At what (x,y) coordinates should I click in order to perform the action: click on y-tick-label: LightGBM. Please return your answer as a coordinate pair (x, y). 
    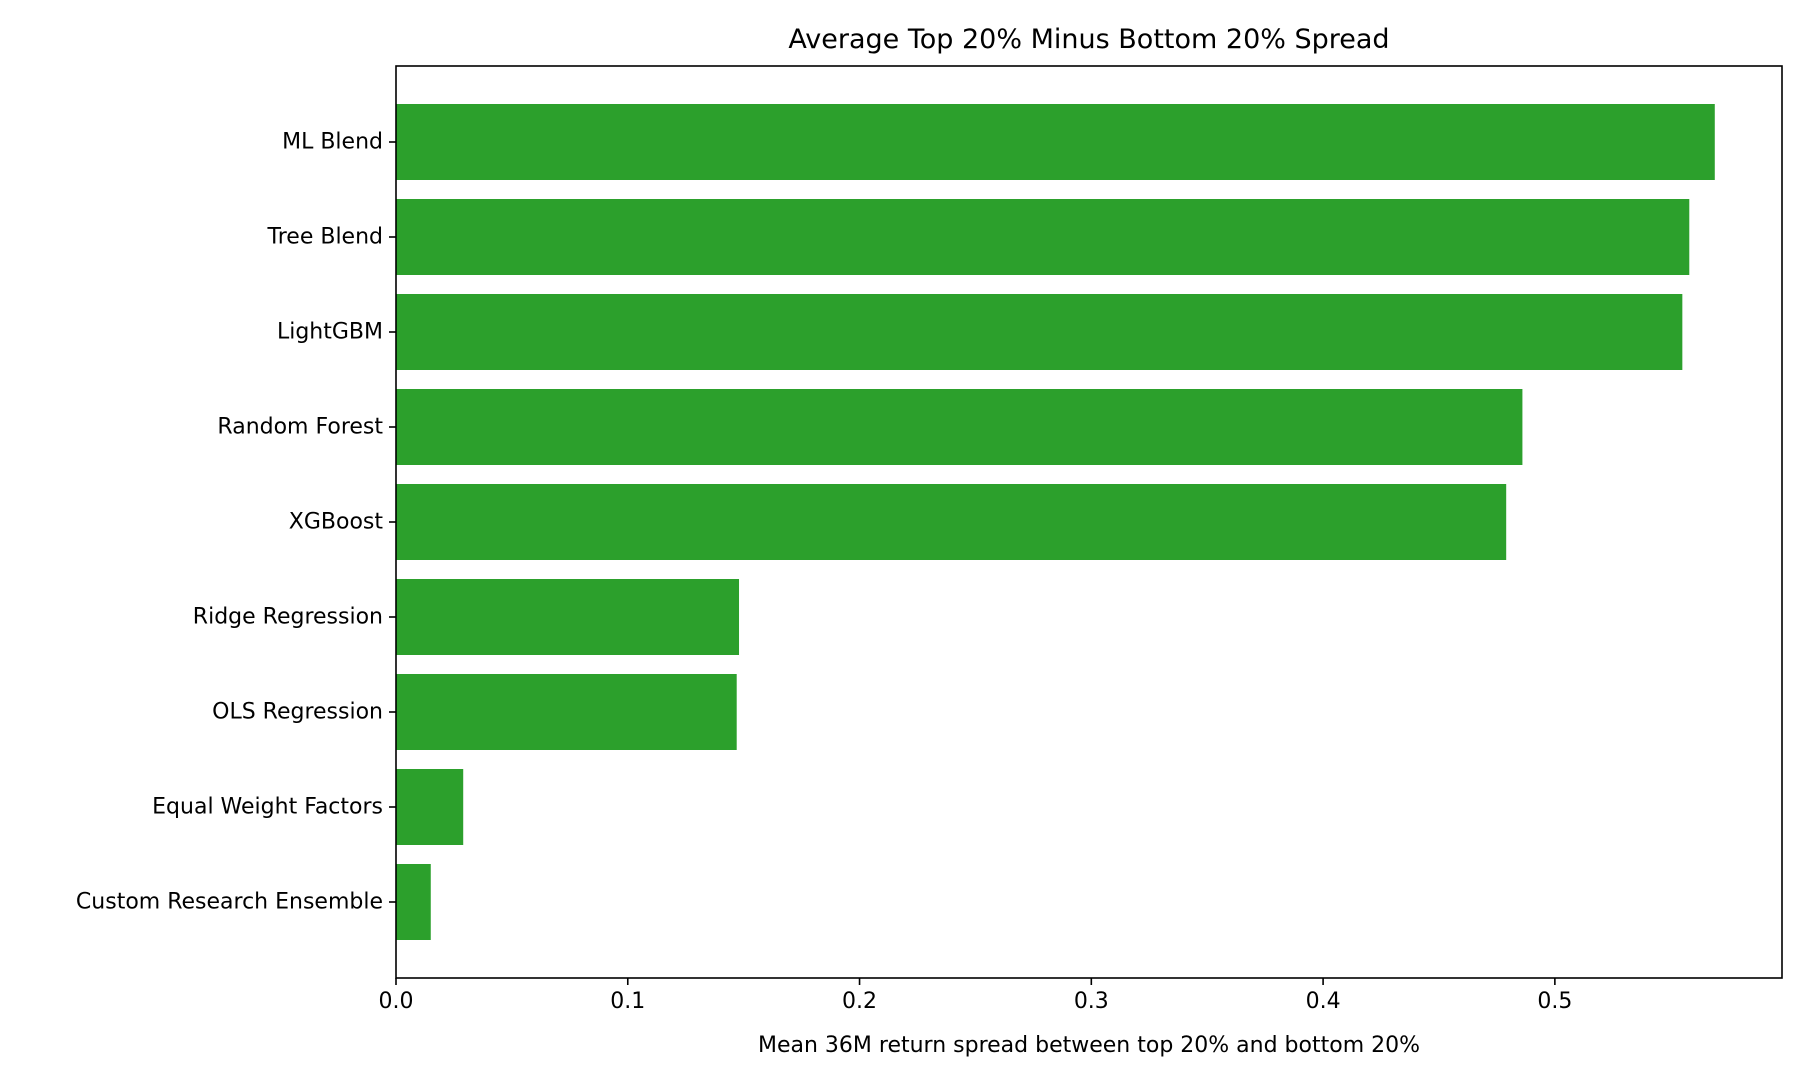
    Looking at the image, I should click on (330, 332).